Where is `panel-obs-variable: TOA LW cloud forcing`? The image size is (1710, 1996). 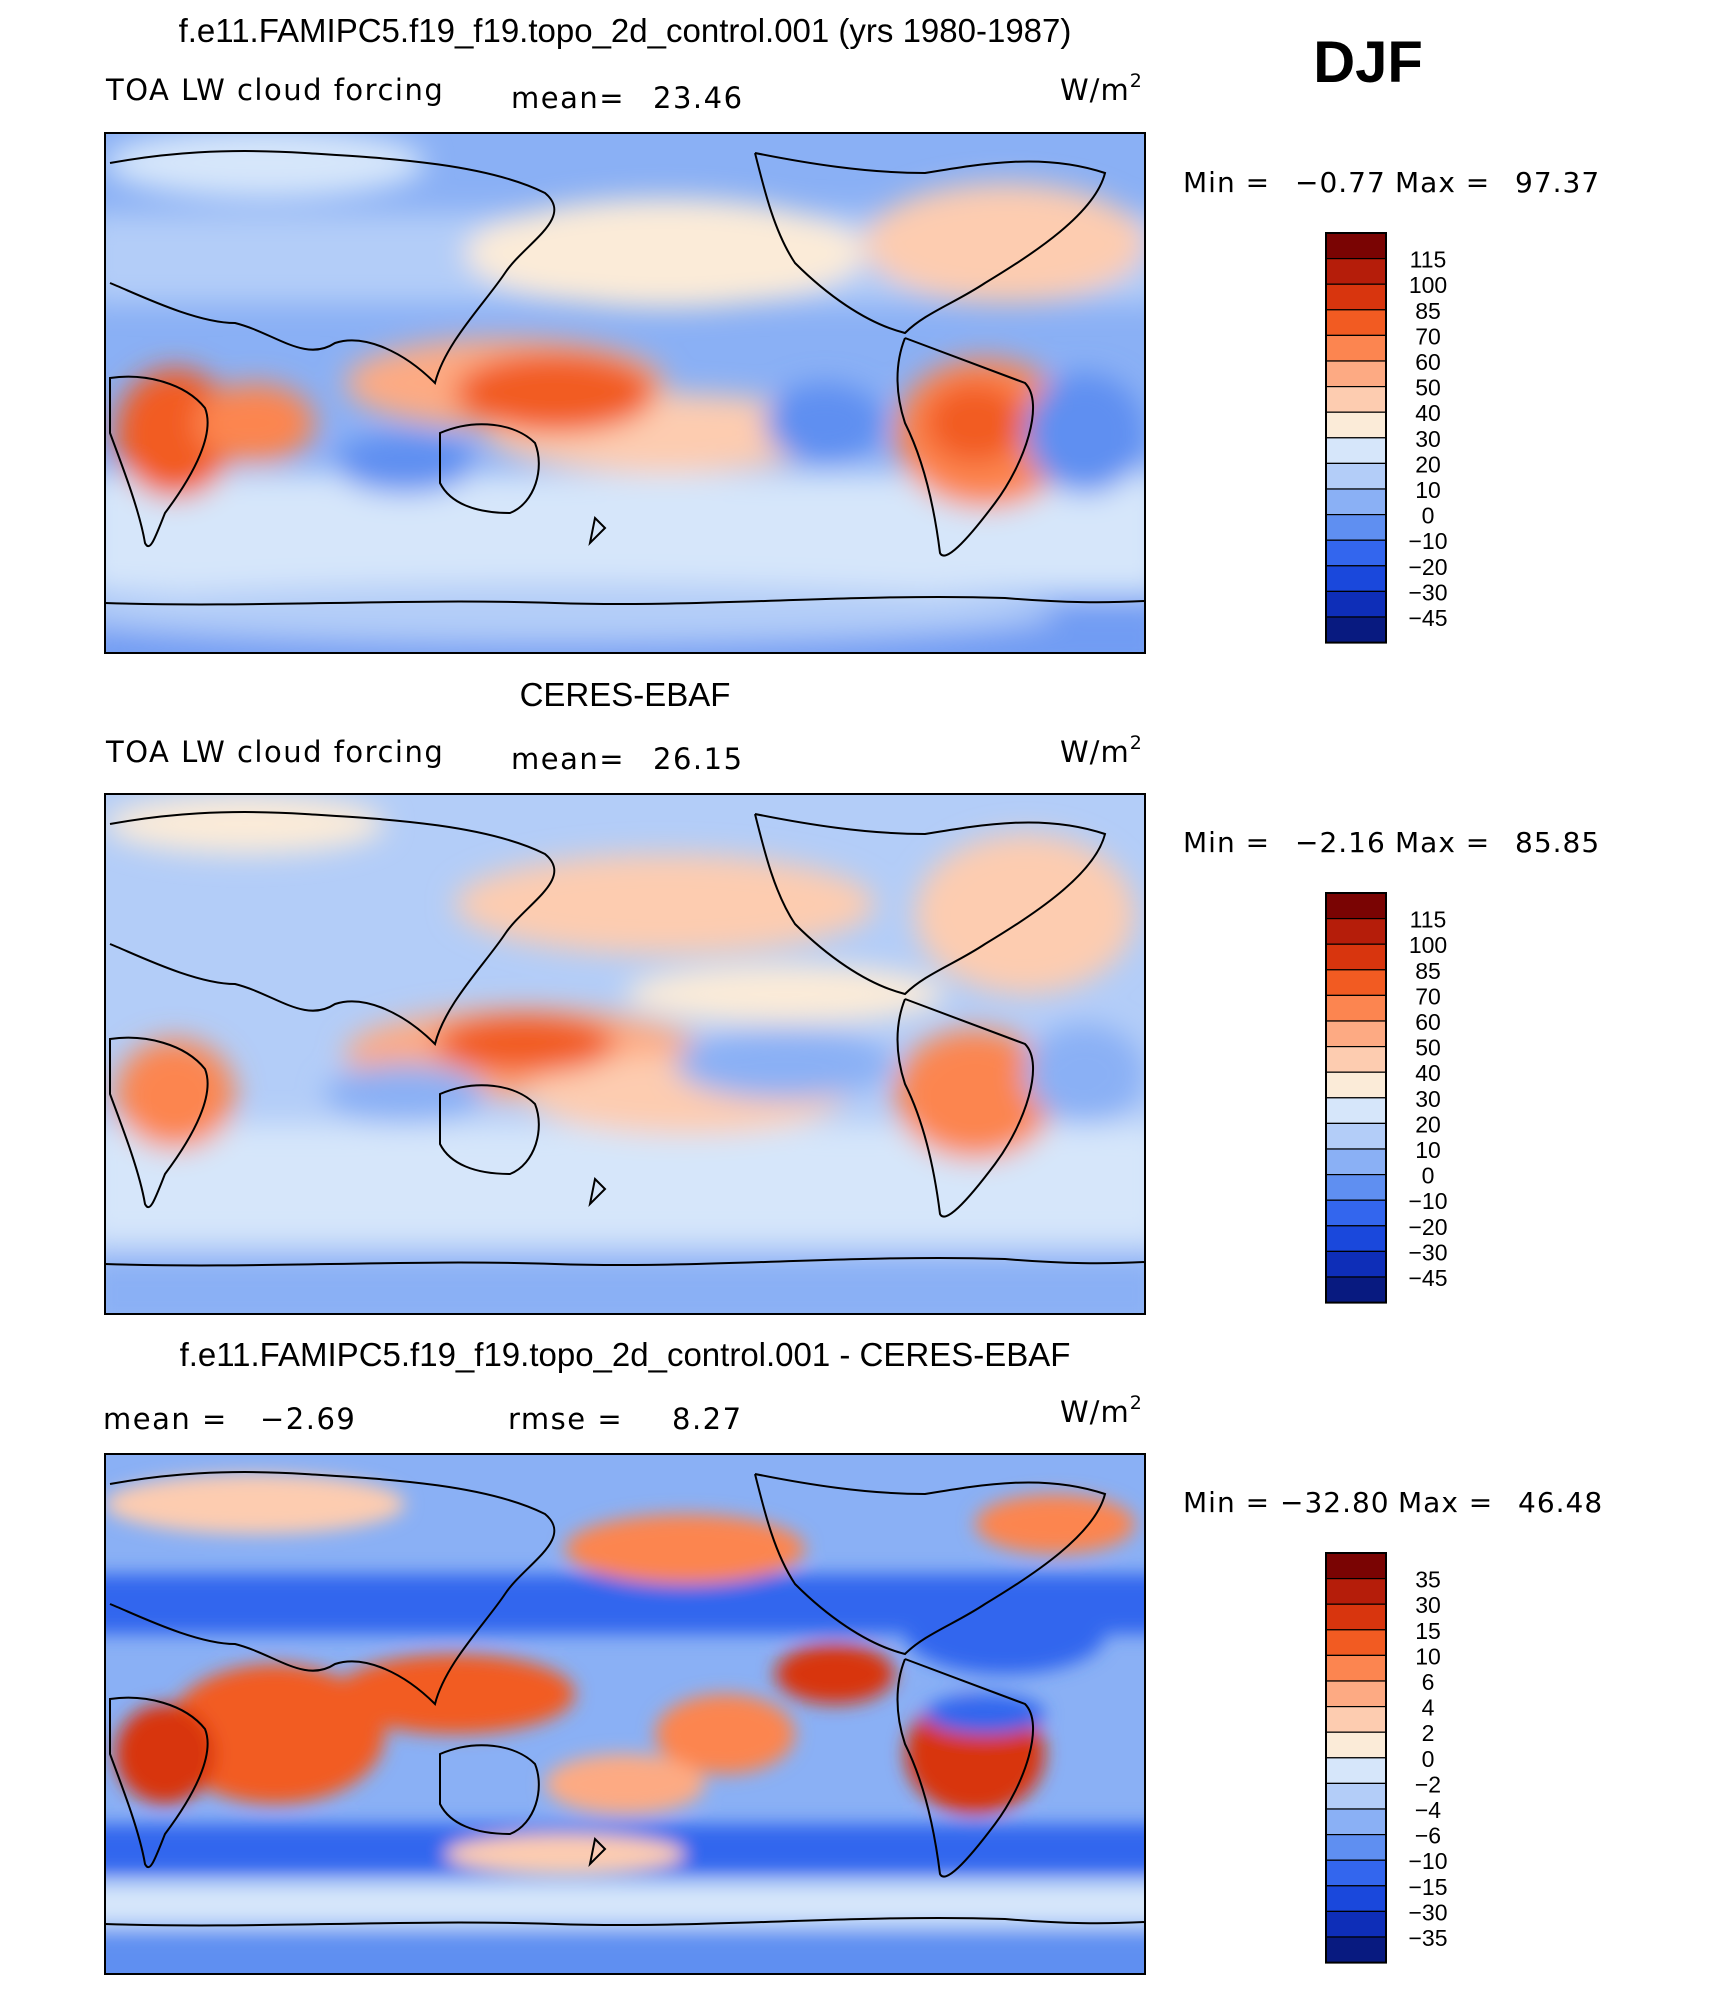
panel-obs-variable: TOA LW cloud forcing is located at coordinates (274, 752).